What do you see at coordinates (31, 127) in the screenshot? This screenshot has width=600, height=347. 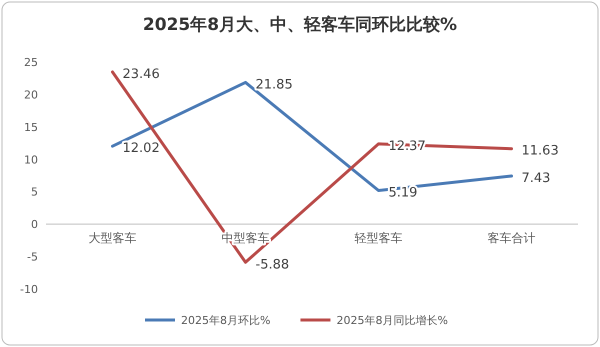 I see `y-tick-label: 15` at bounding box center [31, 127].